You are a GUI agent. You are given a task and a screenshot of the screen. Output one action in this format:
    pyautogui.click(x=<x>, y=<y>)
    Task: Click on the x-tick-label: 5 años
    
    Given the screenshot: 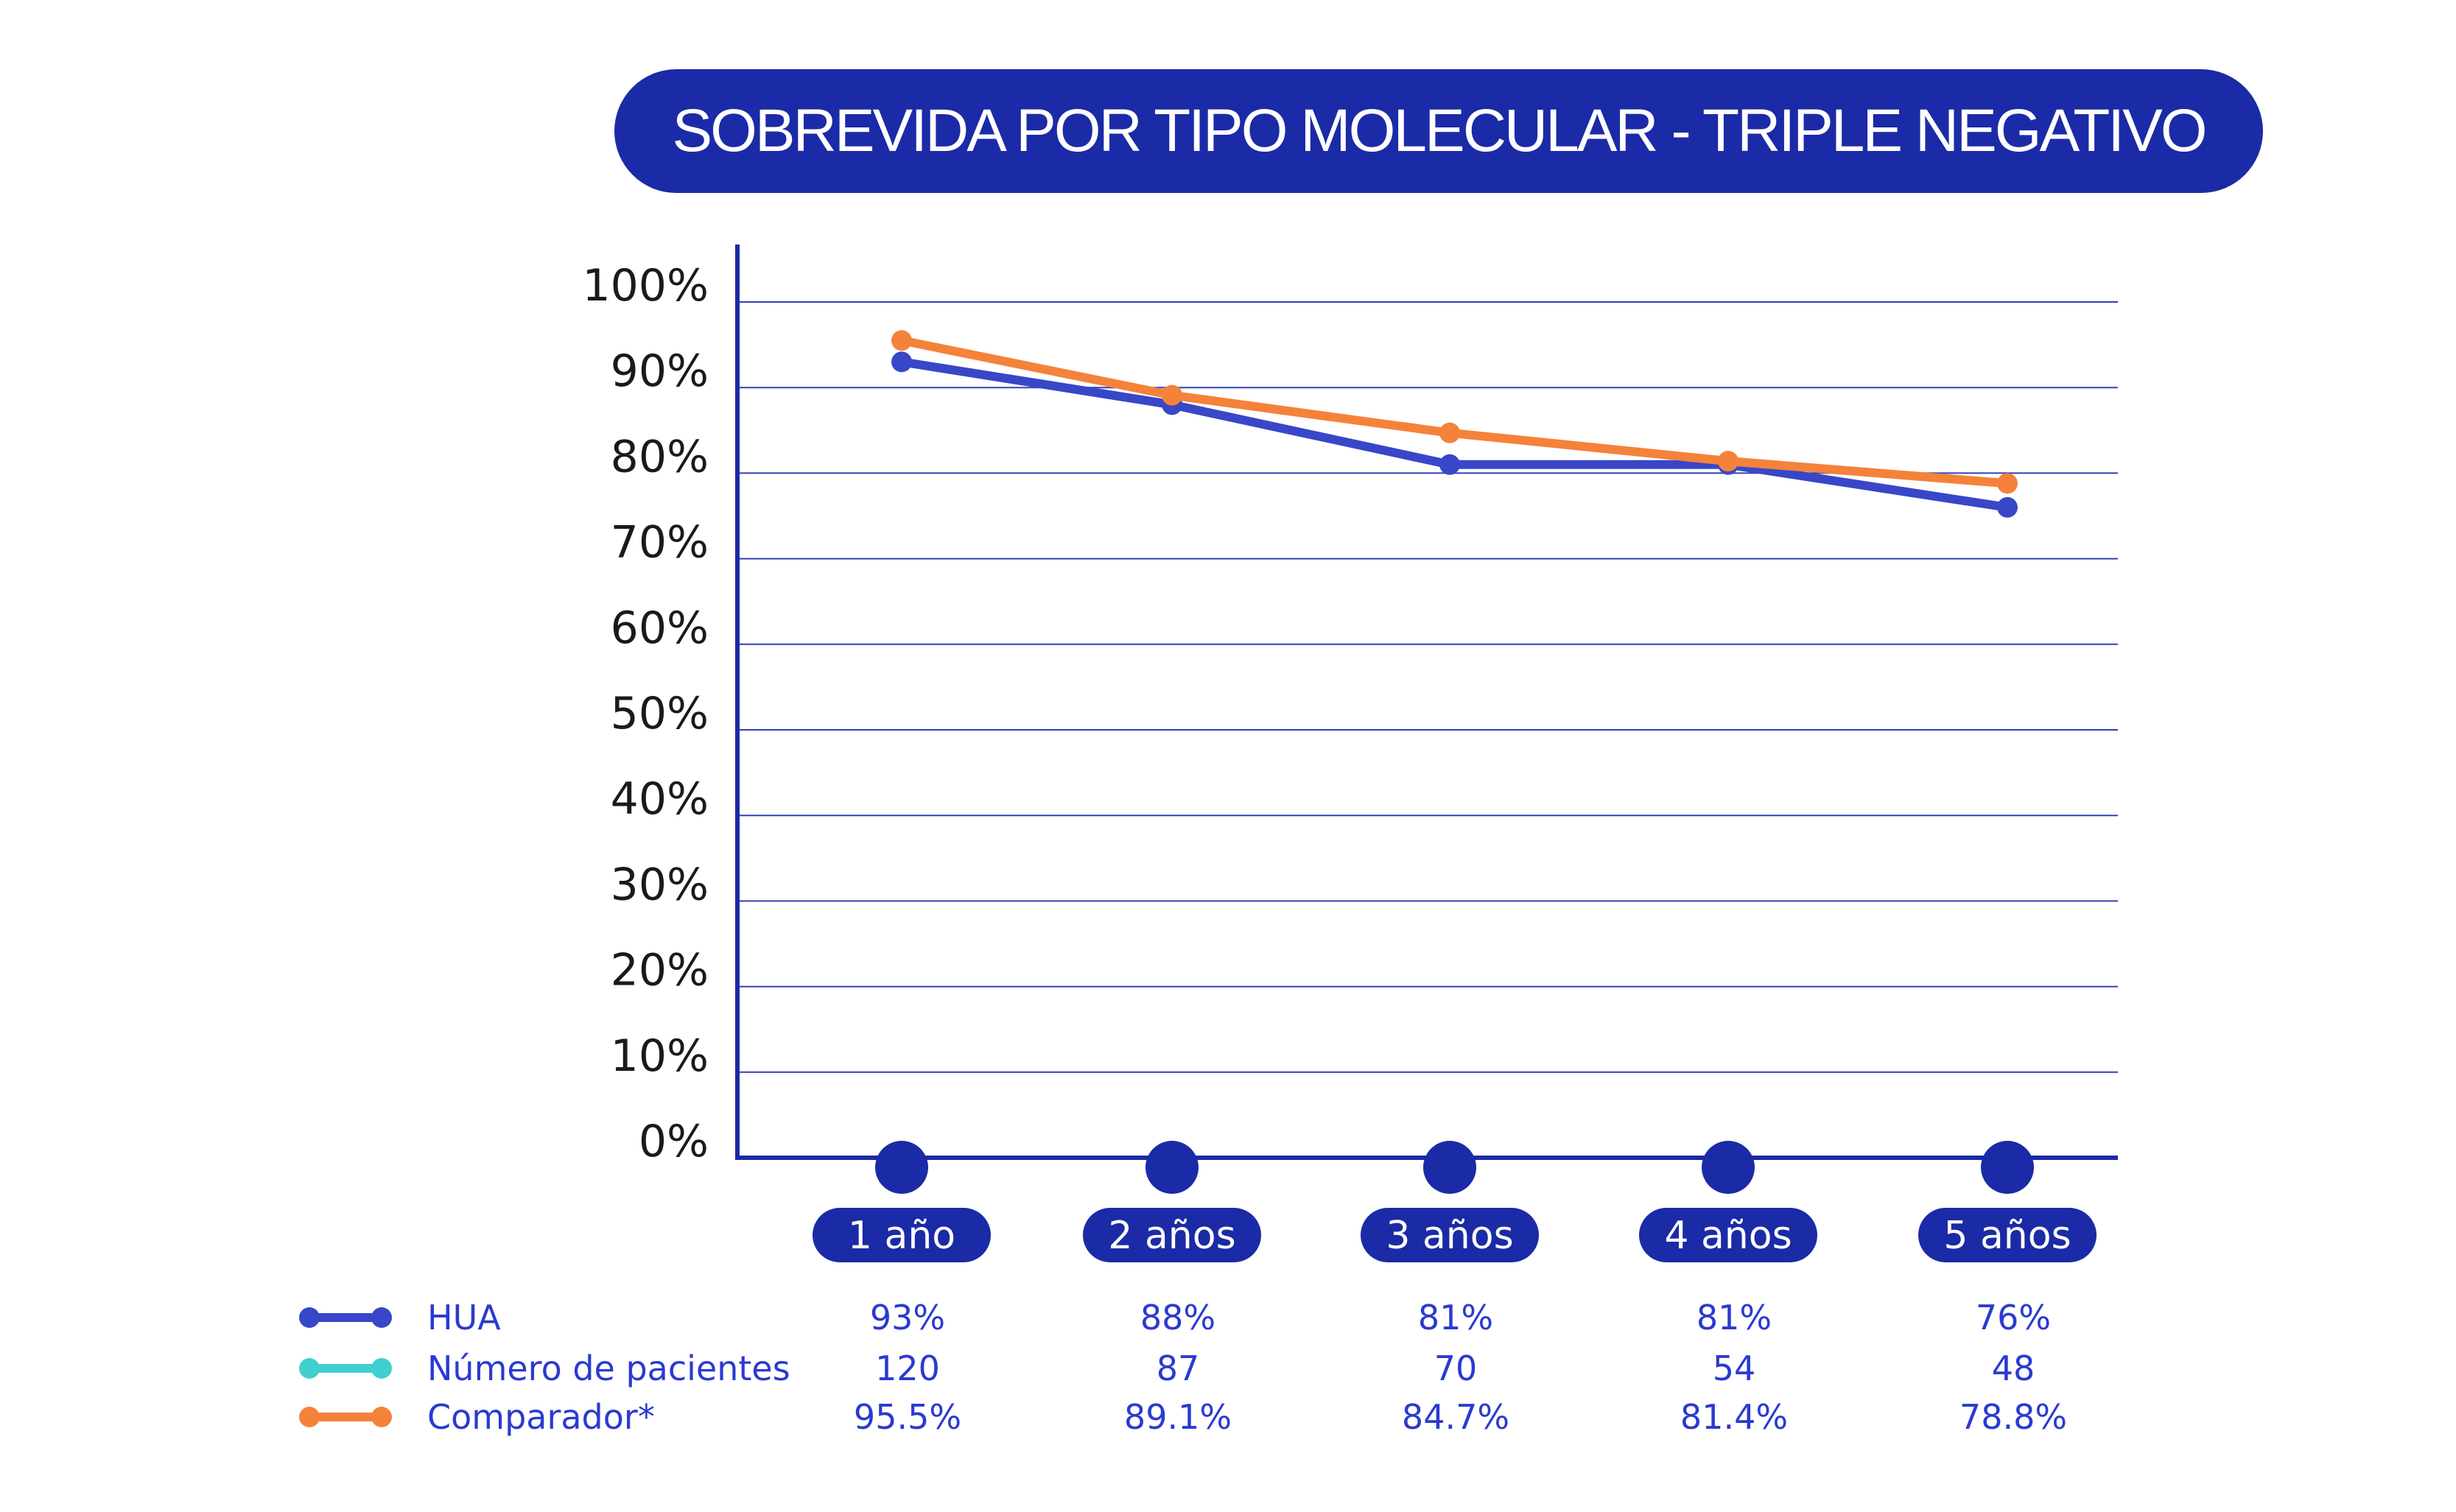 What is the action you would take?
    pyautogui.click(x=2007, y=1236)
    